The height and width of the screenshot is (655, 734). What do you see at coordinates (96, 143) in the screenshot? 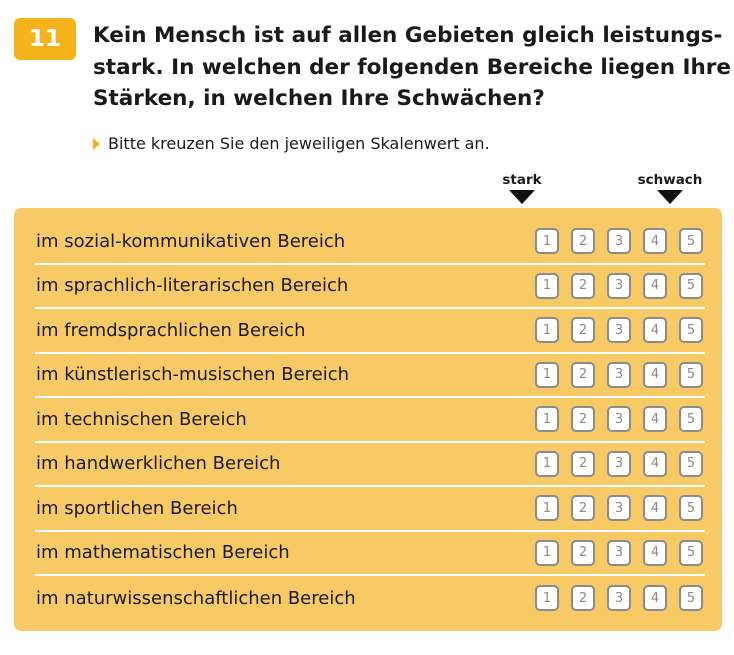
I see `triangle-bullet-icon` at bounding box center [96, 143].